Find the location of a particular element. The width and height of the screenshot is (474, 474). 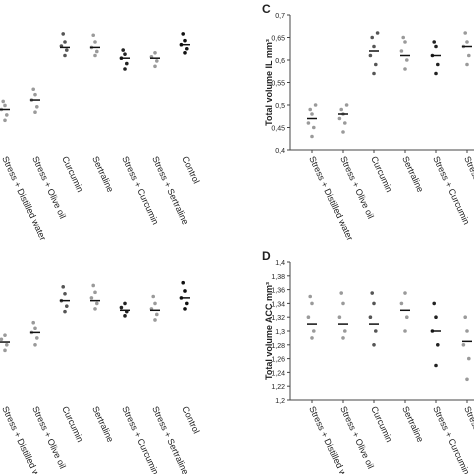

y-tick-label: 0,65 is located at coordinates (278, 39).